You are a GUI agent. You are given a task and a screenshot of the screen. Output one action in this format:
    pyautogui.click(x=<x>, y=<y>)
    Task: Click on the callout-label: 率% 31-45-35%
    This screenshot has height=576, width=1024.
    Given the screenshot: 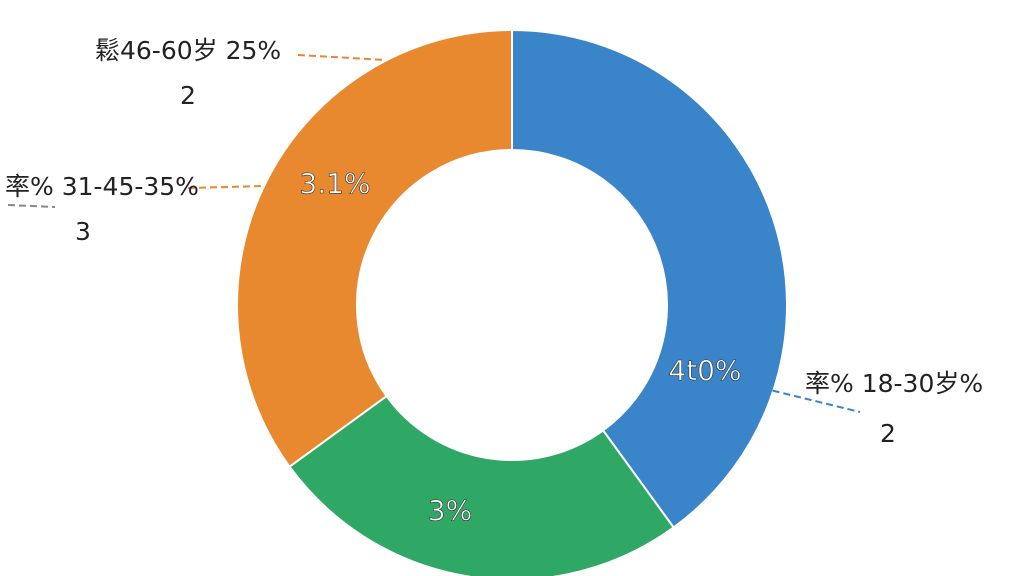 What is the action you would take?
    pyautogui.click(x=102, y=186)
    